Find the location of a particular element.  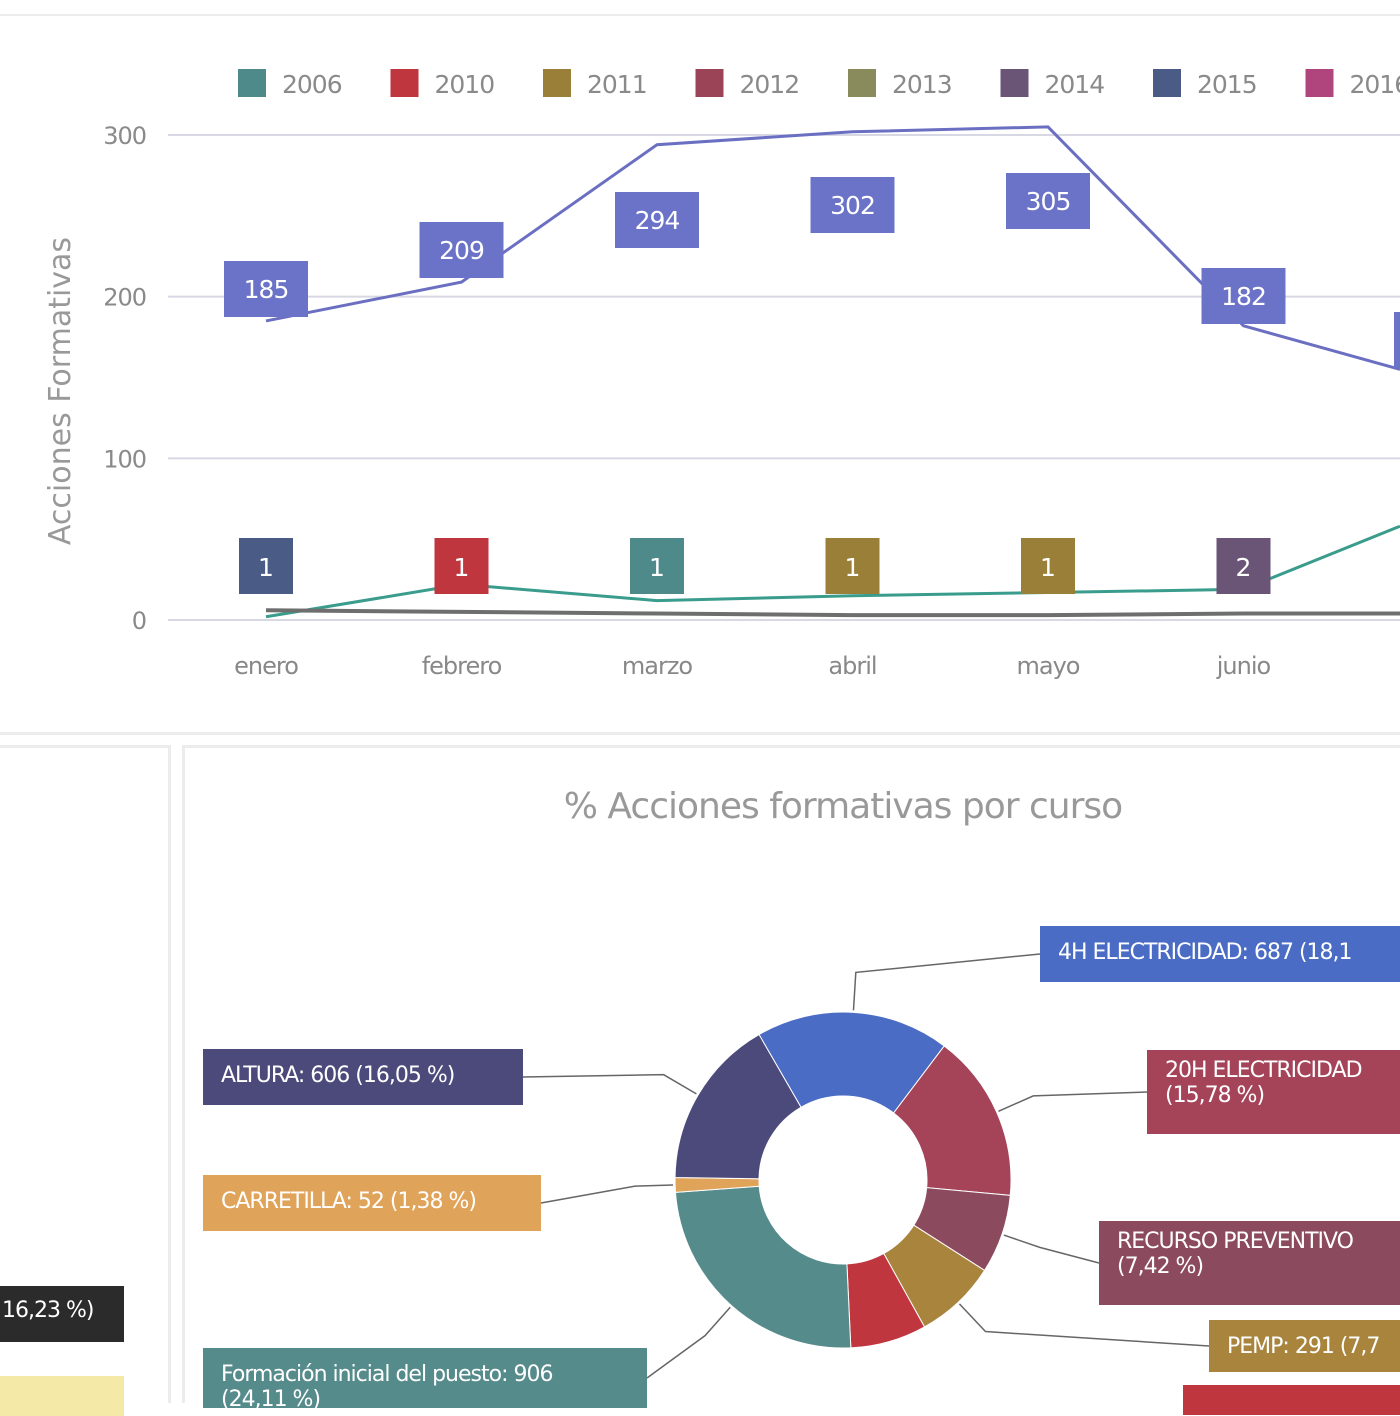

x-tick-label: enero is located at coordinates (266, 666).